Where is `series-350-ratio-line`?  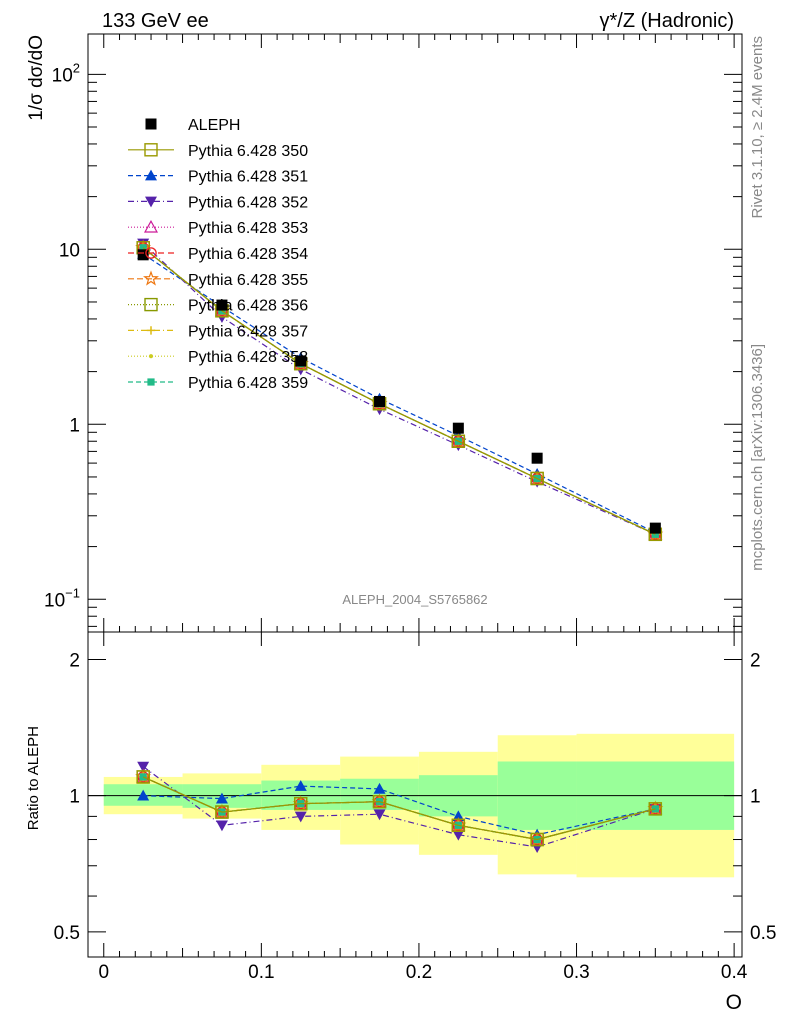
series-350-ratio-line is located at coordinates (399, 808).